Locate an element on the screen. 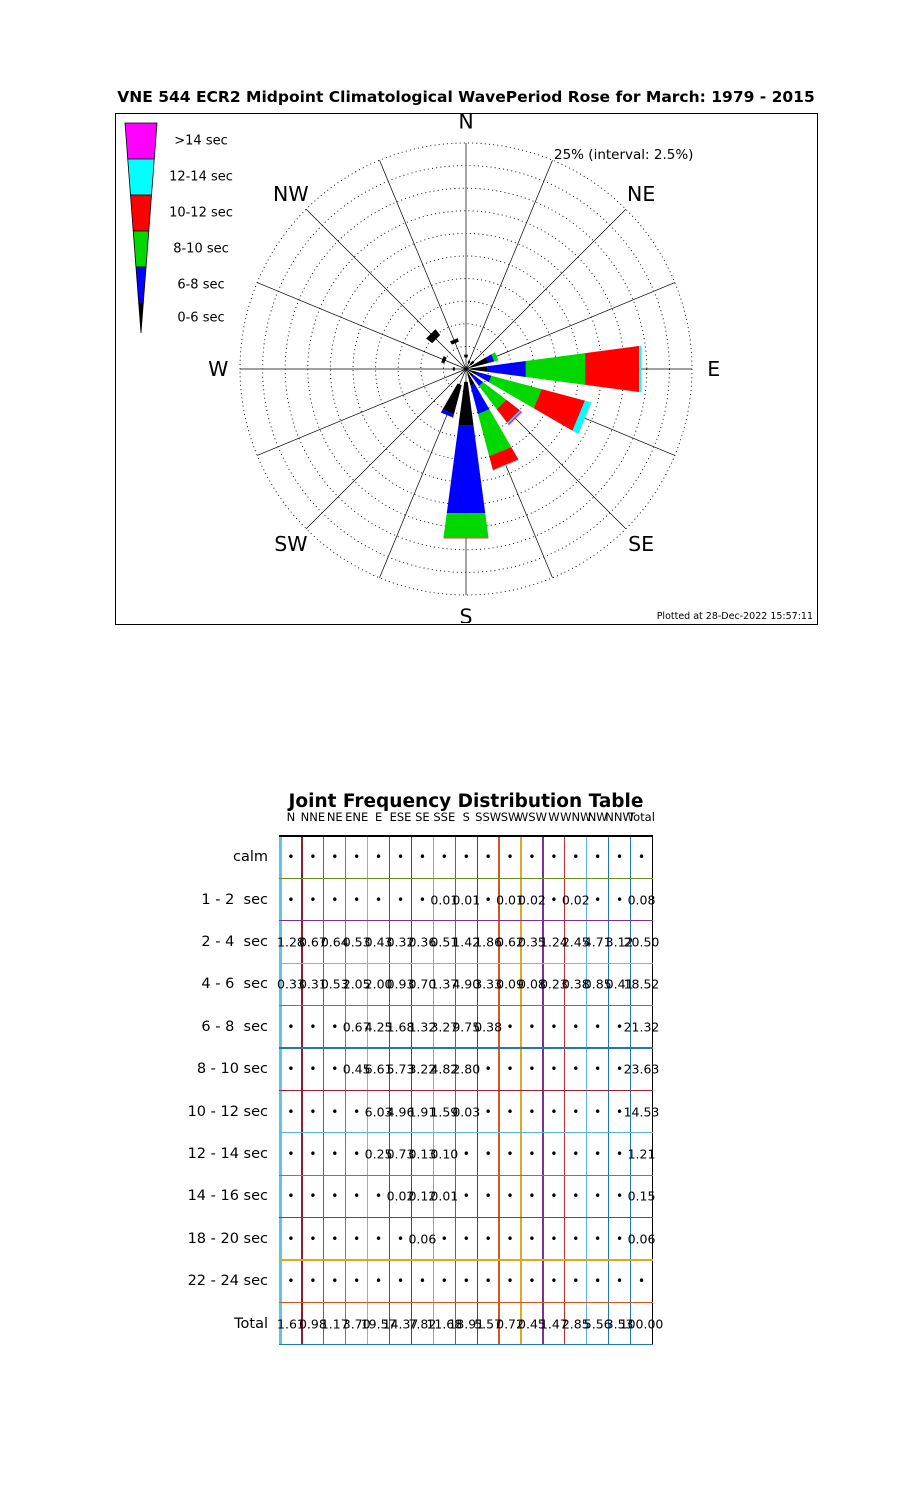 This screenshot has width=900, height=1500. table-cell: 3.70 is located at coordinates (356, 1324).